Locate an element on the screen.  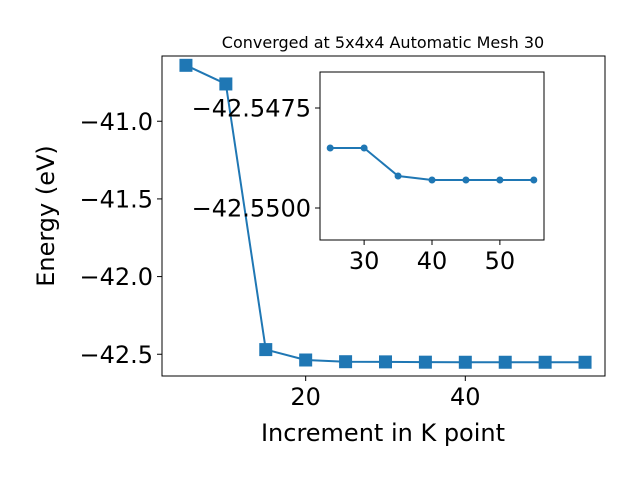
main-y-tick-label: −42.5 is located at coordinates (116, 355).